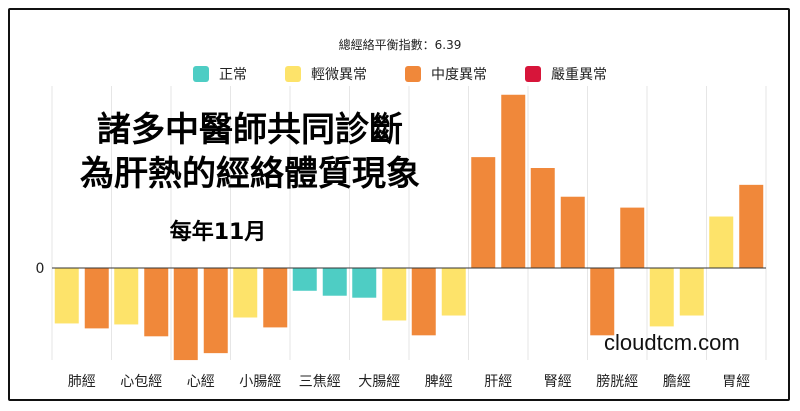  I want to click on x-tick-label: 大腸經, so click(379, 382).